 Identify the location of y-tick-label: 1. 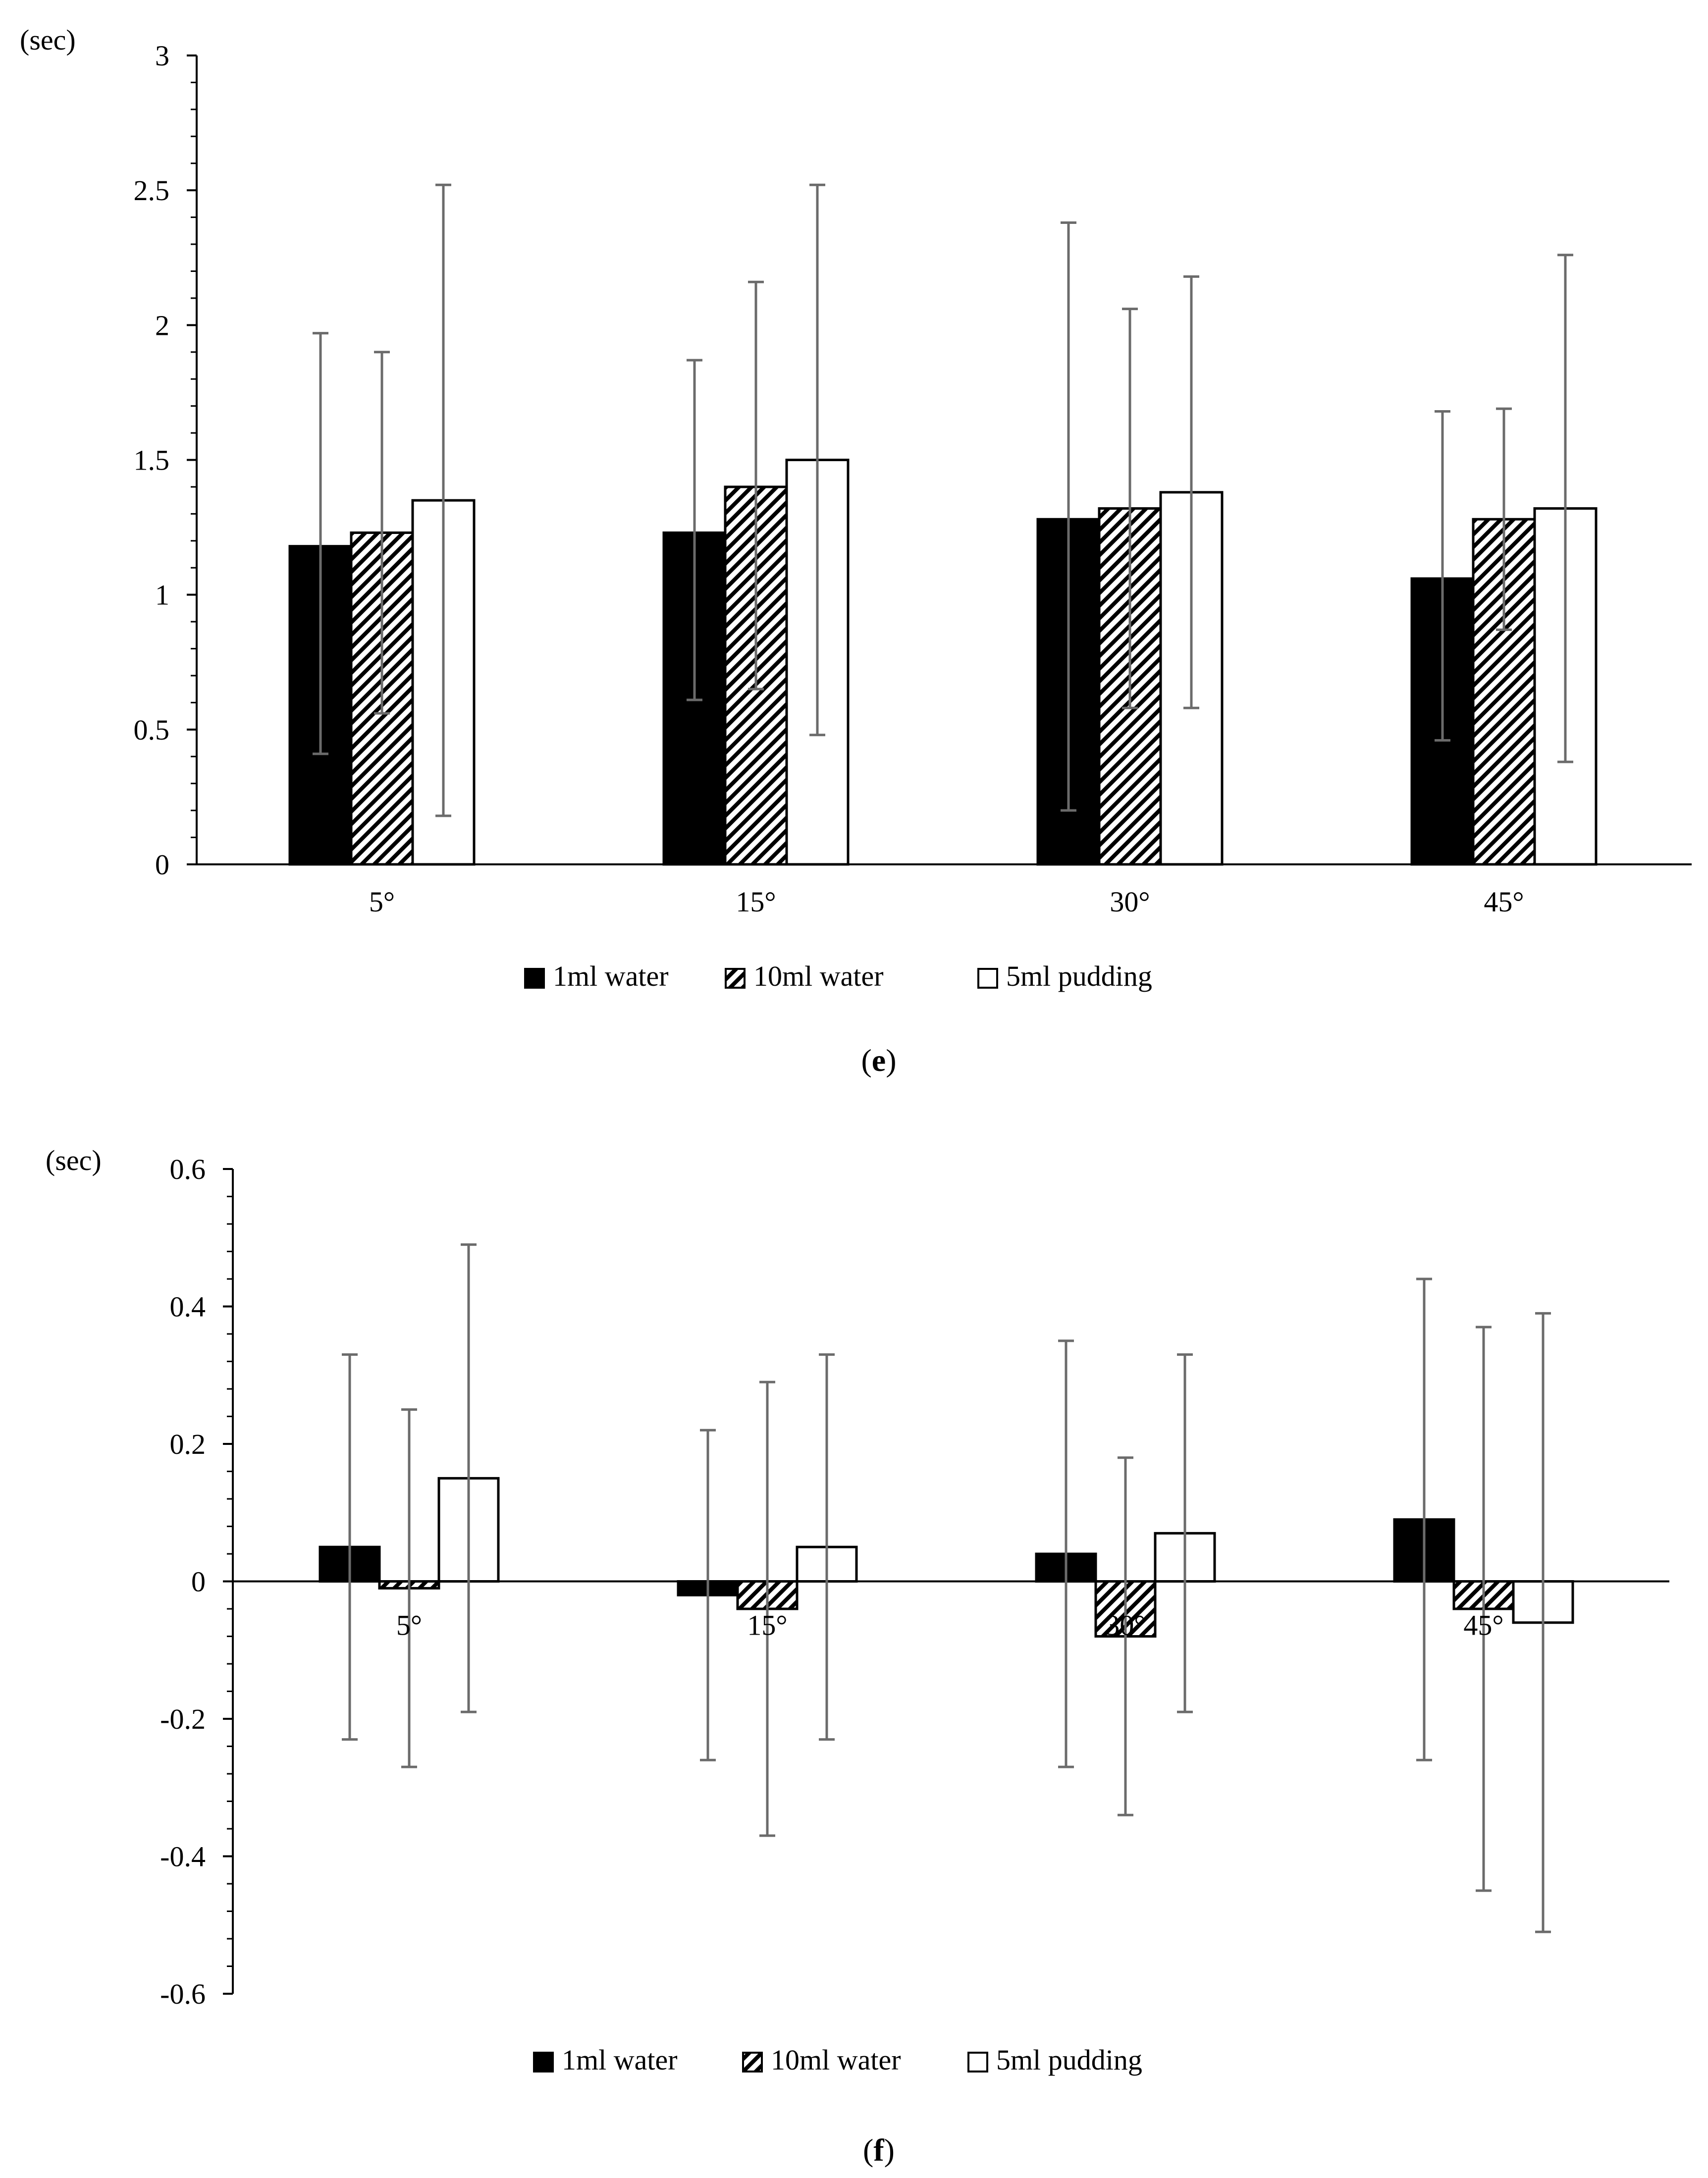
(162, 595).